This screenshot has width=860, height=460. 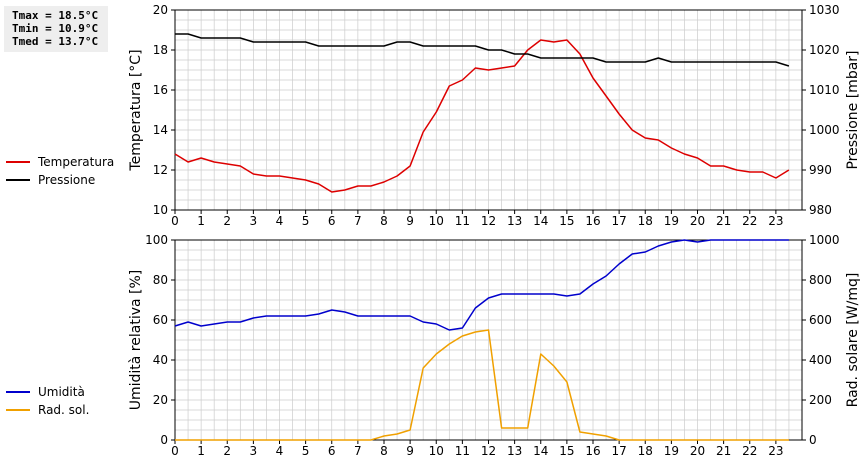 What do you see at coordinates (160, 90) in the screenshot?
I see `y-tick-label: 16` at bounding box center [160, 90].